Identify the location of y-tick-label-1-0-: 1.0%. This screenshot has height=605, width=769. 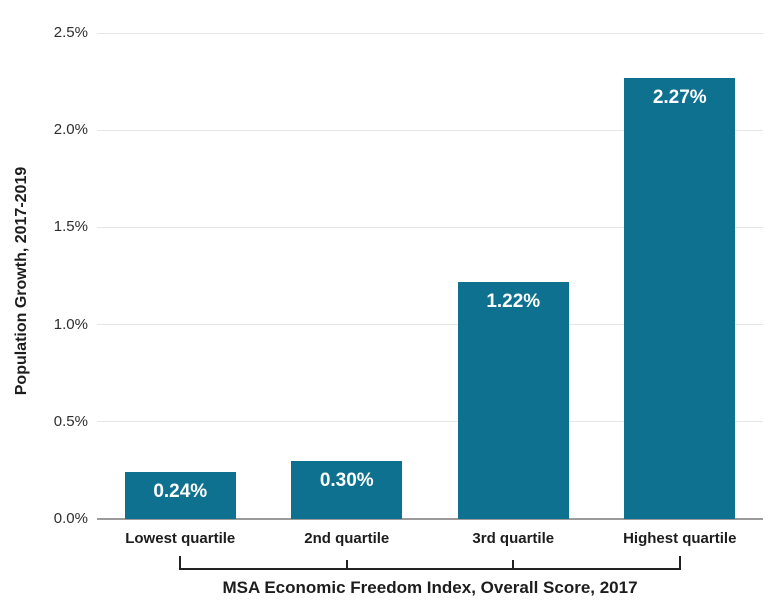
(70, 324).